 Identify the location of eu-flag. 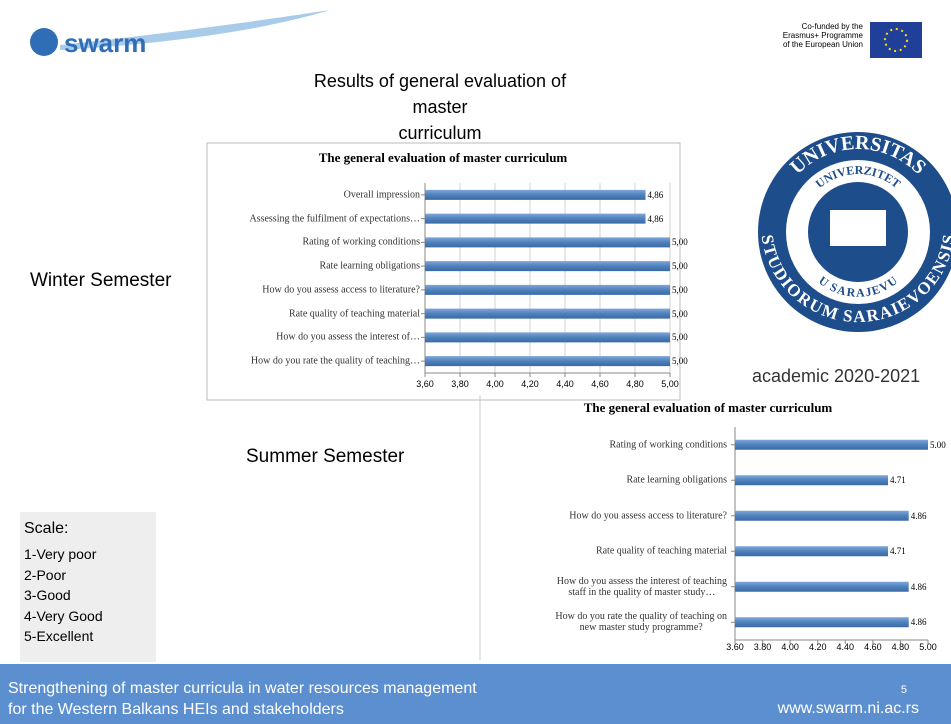
(896, 40).